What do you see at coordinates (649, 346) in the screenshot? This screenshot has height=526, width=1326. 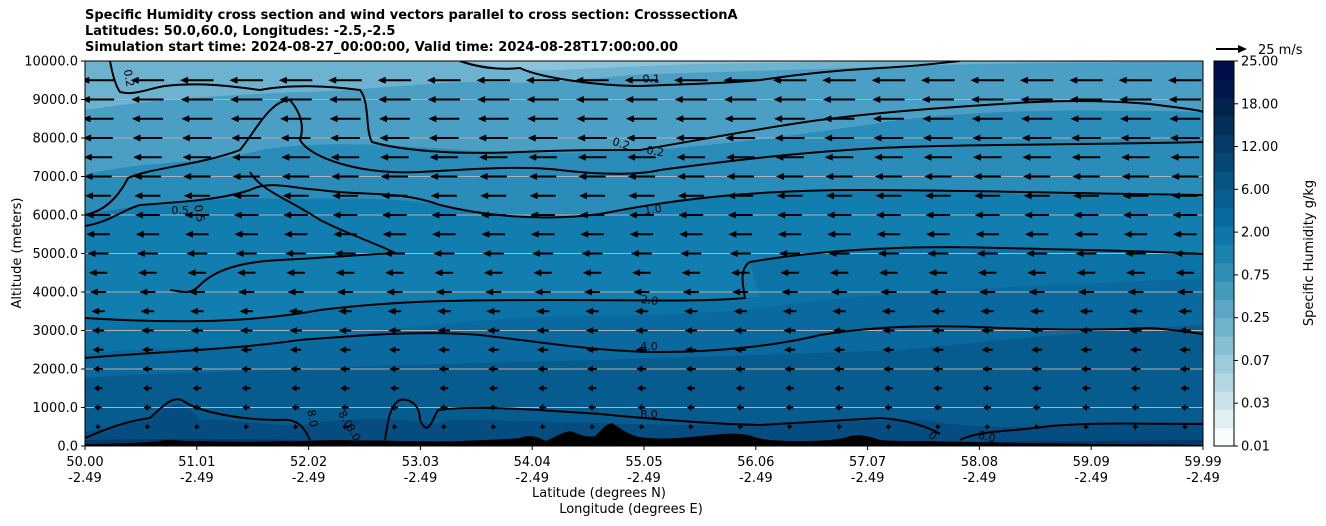 I see `contour-label: 4.0` at bounding box center [649, 346].